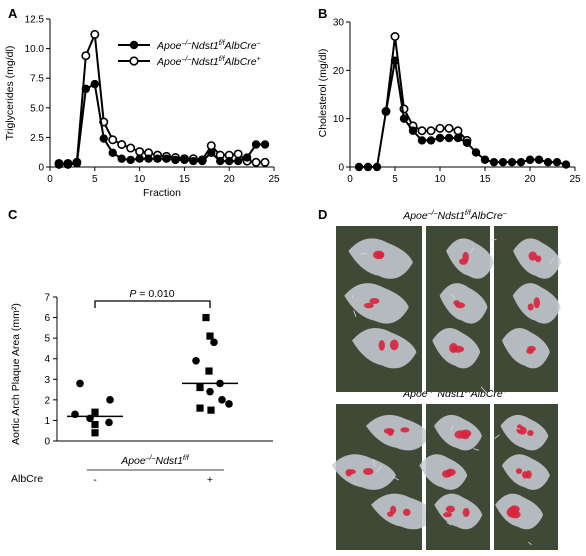 Image resolution: width=586 pixels, height=556 pixels. What do you see at coordinates (27, 479) in the screenshot?
I see `albcre-row-label: AlbCre` at bounding box center [27, 479].